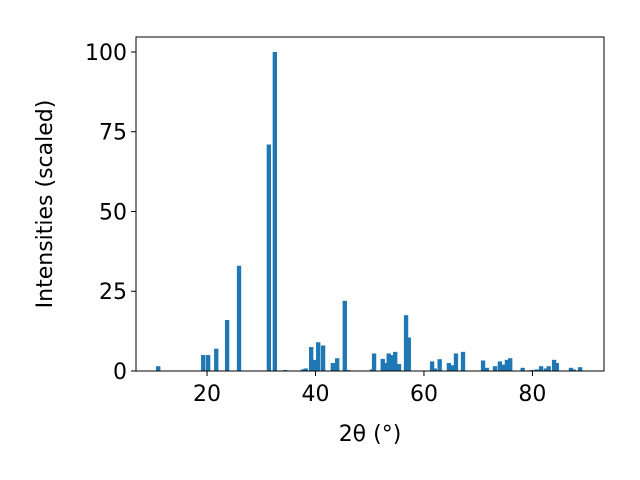  What do you see at coordinates (370, 434) in the screenshot?
I see `x-axis-label: 2θ (°)` at bounding box center [370, 434].